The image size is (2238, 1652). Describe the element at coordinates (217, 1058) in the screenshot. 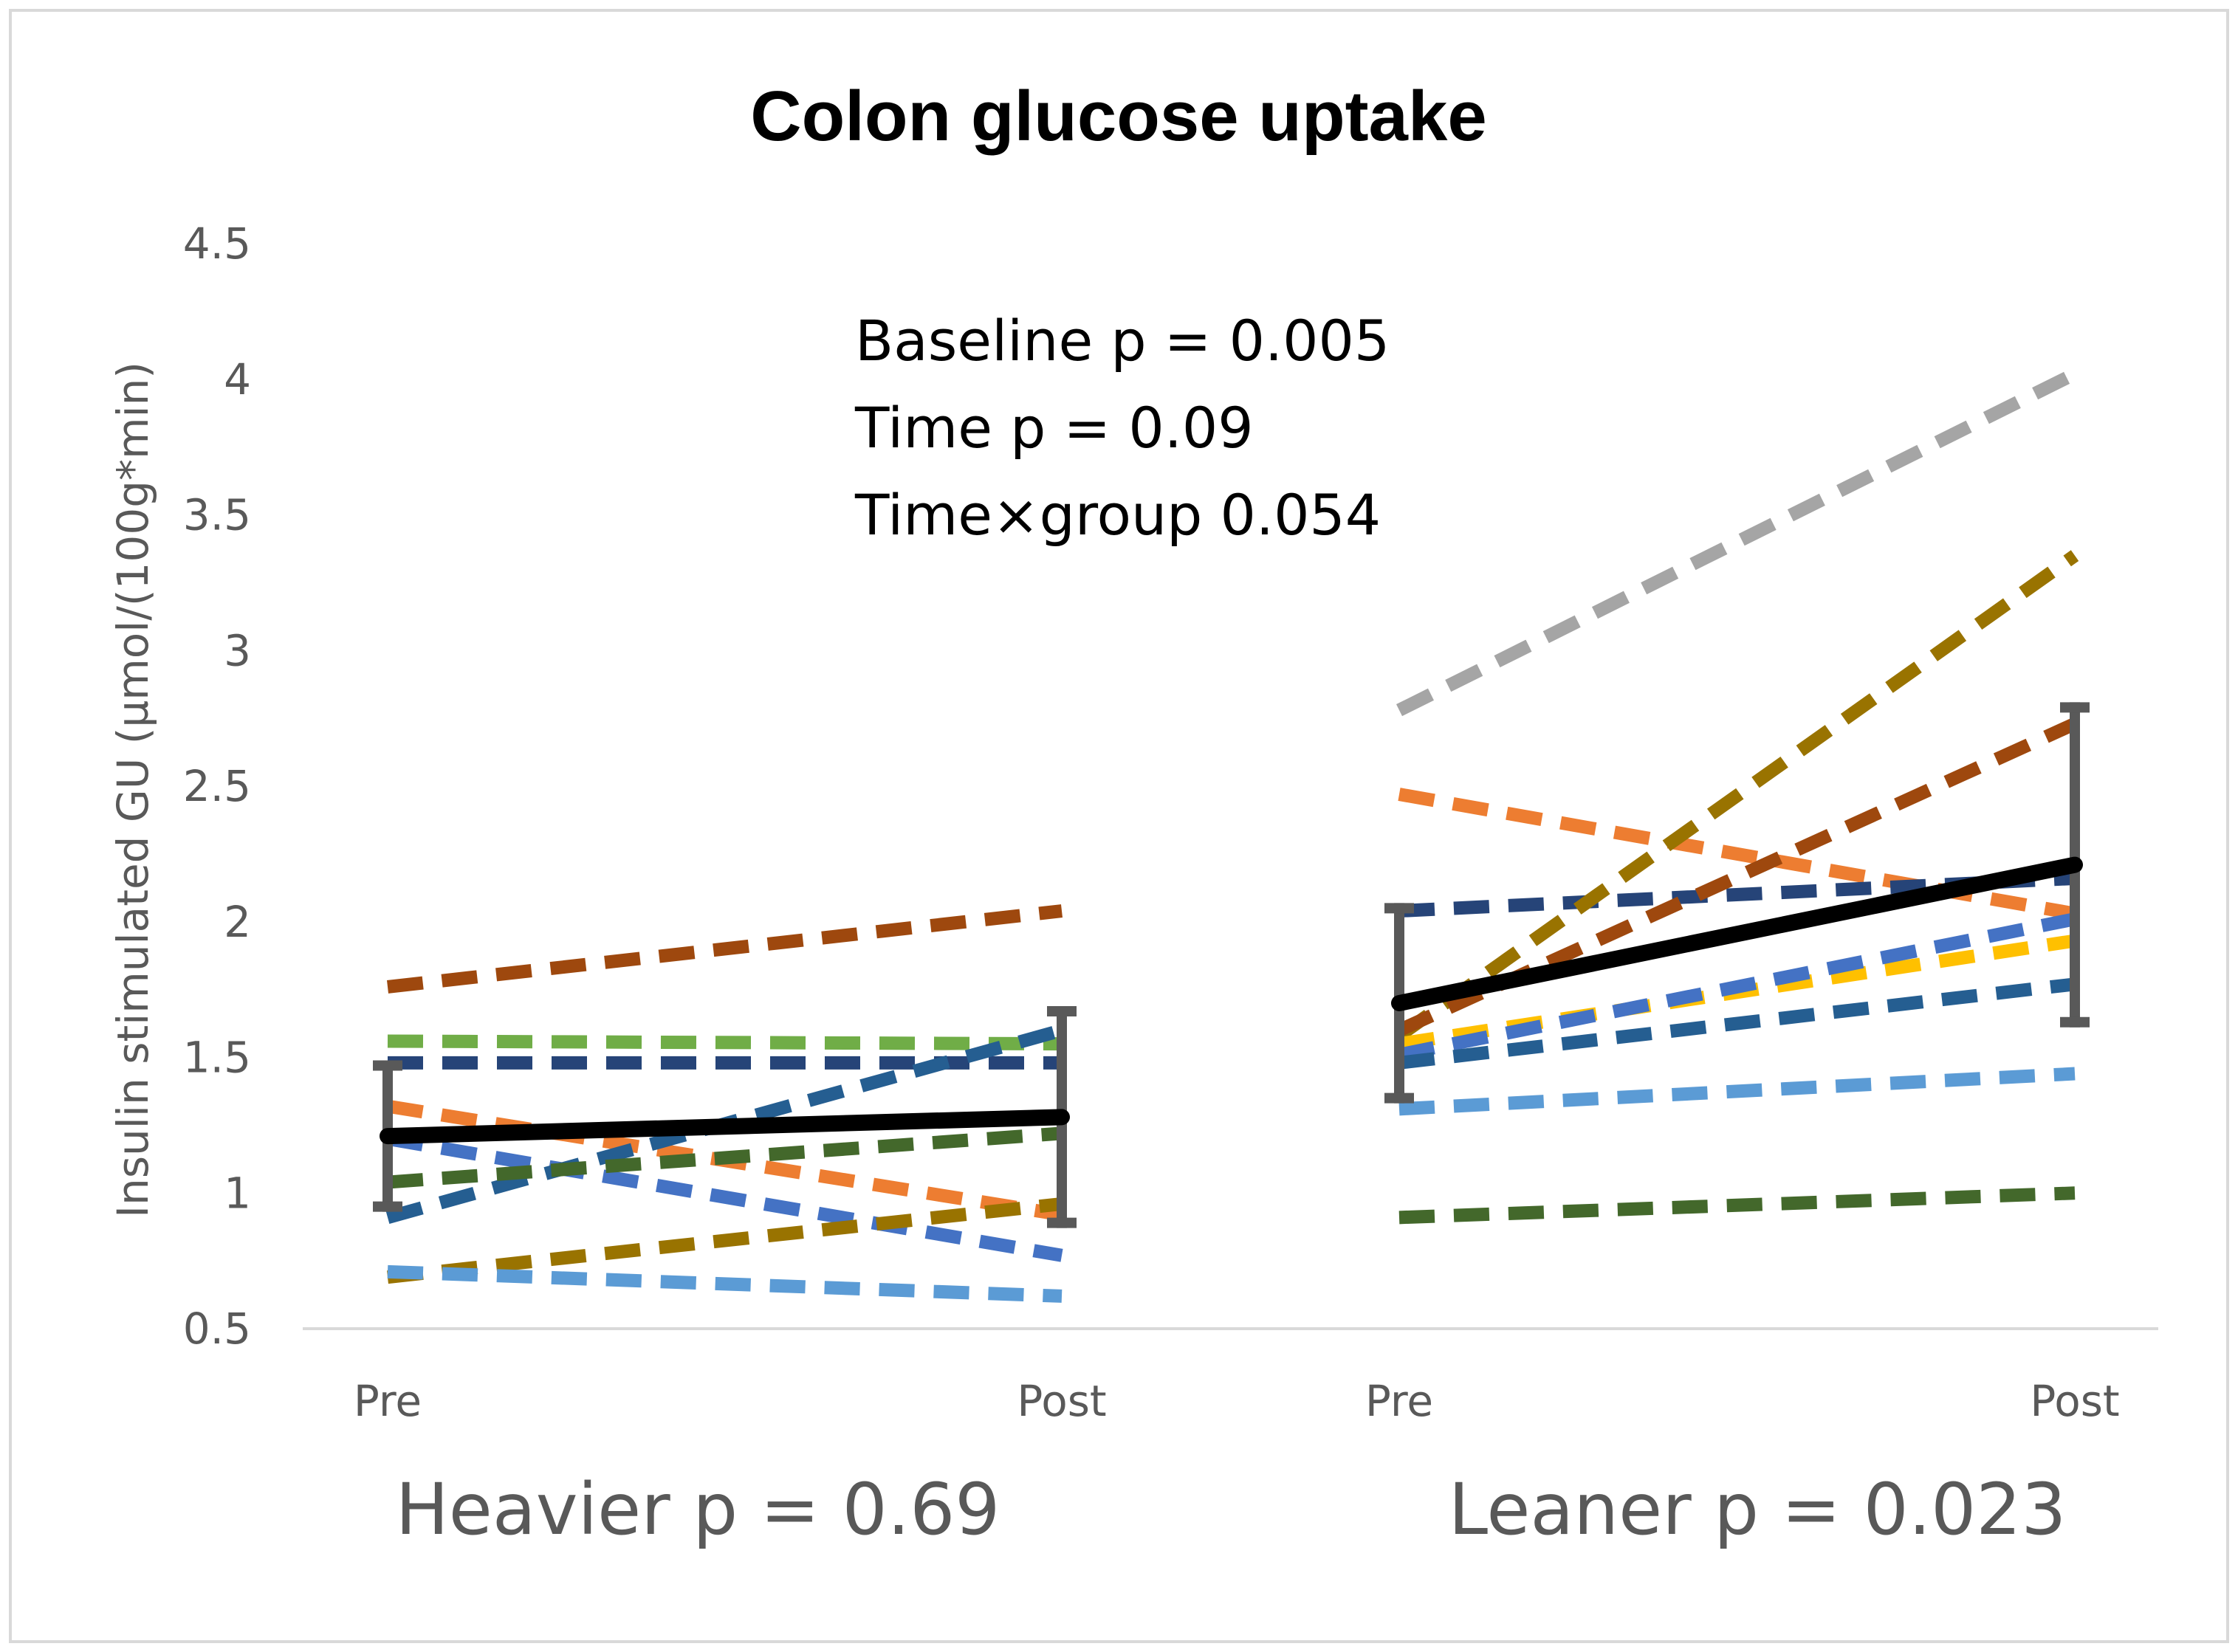

I see `y-tick-label: 1.5` at that location.